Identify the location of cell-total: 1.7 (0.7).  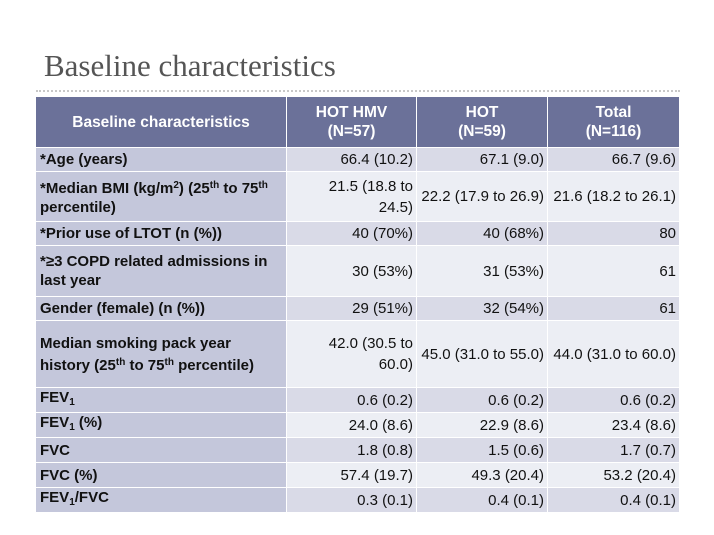
(613, 450).